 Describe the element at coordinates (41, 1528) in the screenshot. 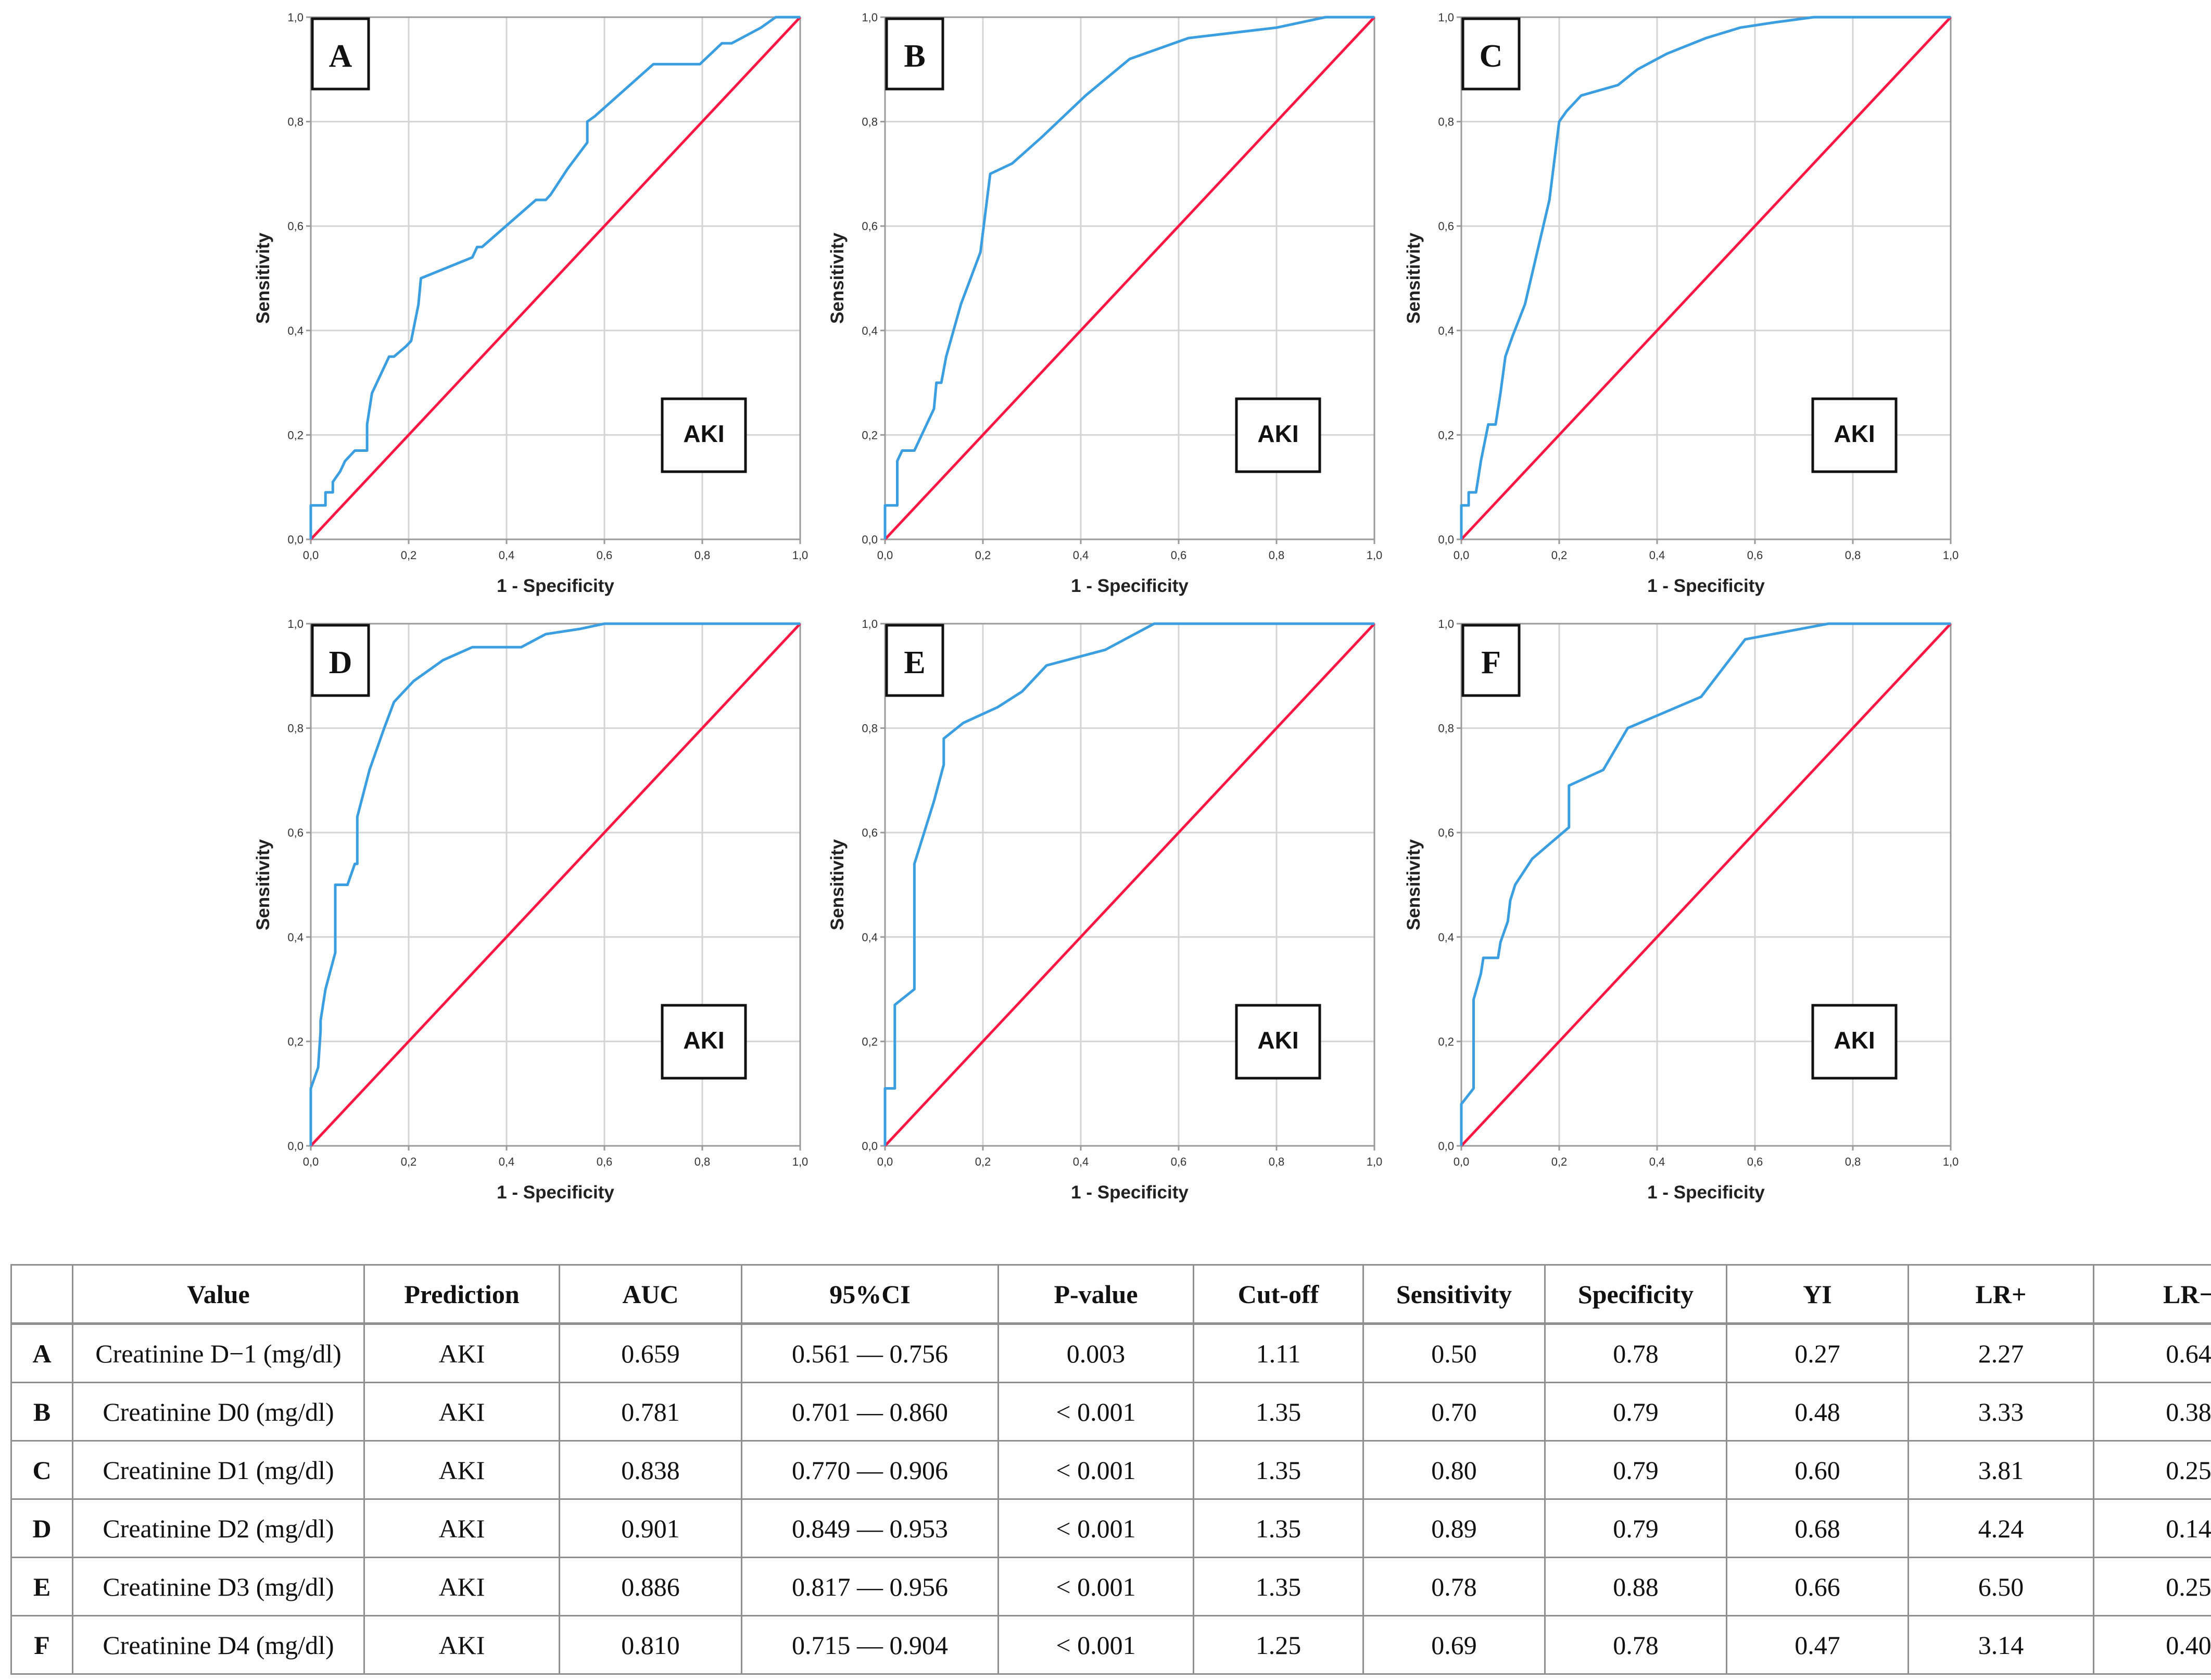

I see `row-label: D` at that location.